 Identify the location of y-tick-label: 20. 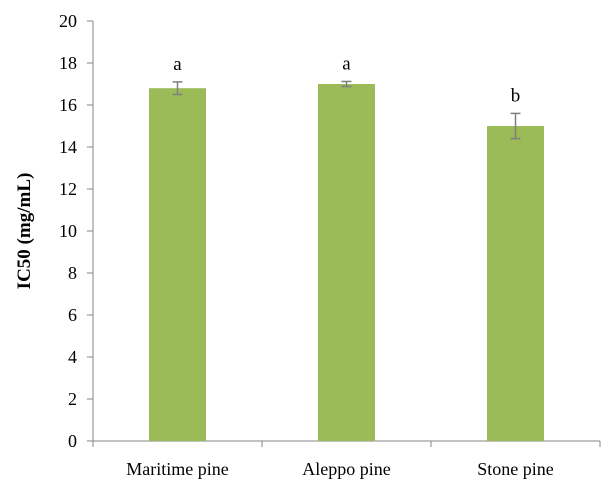
(68, 21).